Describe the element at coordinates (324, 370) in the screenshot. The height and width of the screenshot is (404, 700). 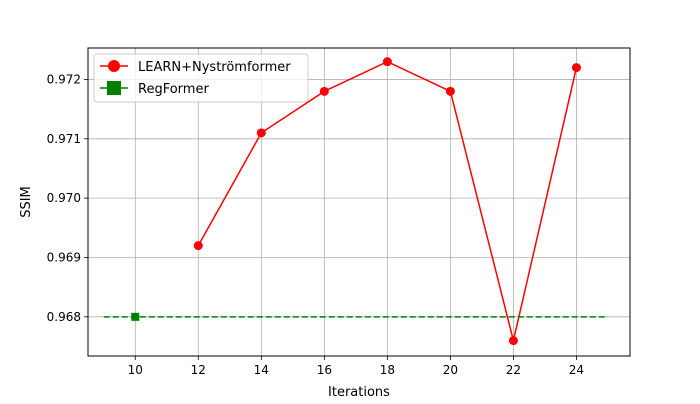
I see `x-tick-label-3: 16` at that location.